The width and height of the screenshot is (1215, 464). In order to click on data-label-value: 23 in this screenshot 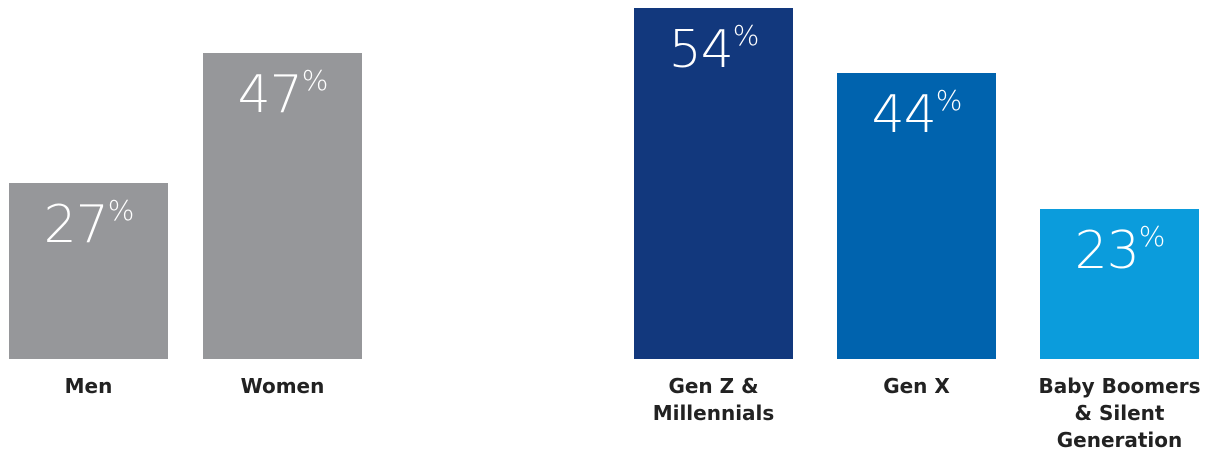, I will do `click(1107, 251)`.